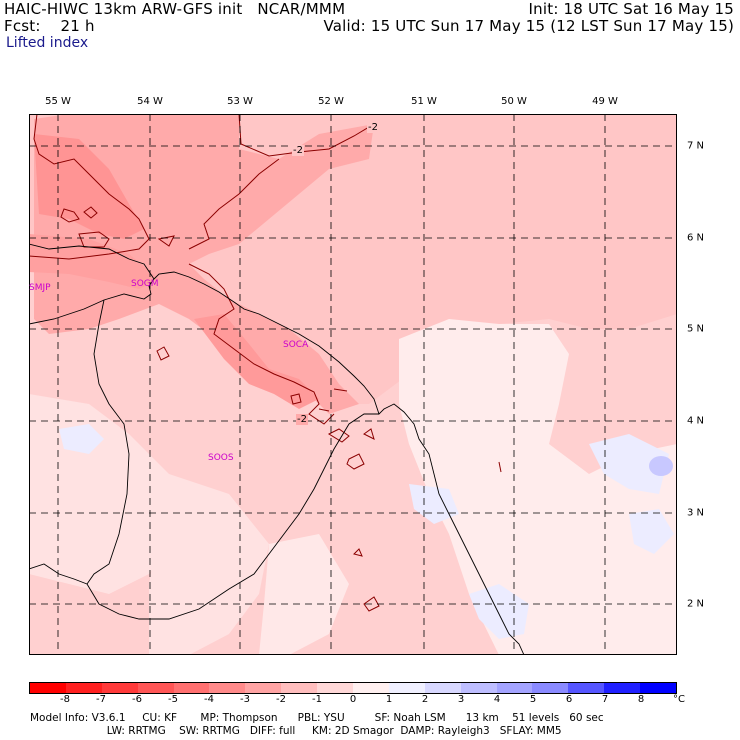 Image resolution: width=740 pixels, height=740 pixels. What do you see at coordinates (679, 699) in the screenshot?
I see `colorbar-unit: °C` at bounding box center [679, 699].